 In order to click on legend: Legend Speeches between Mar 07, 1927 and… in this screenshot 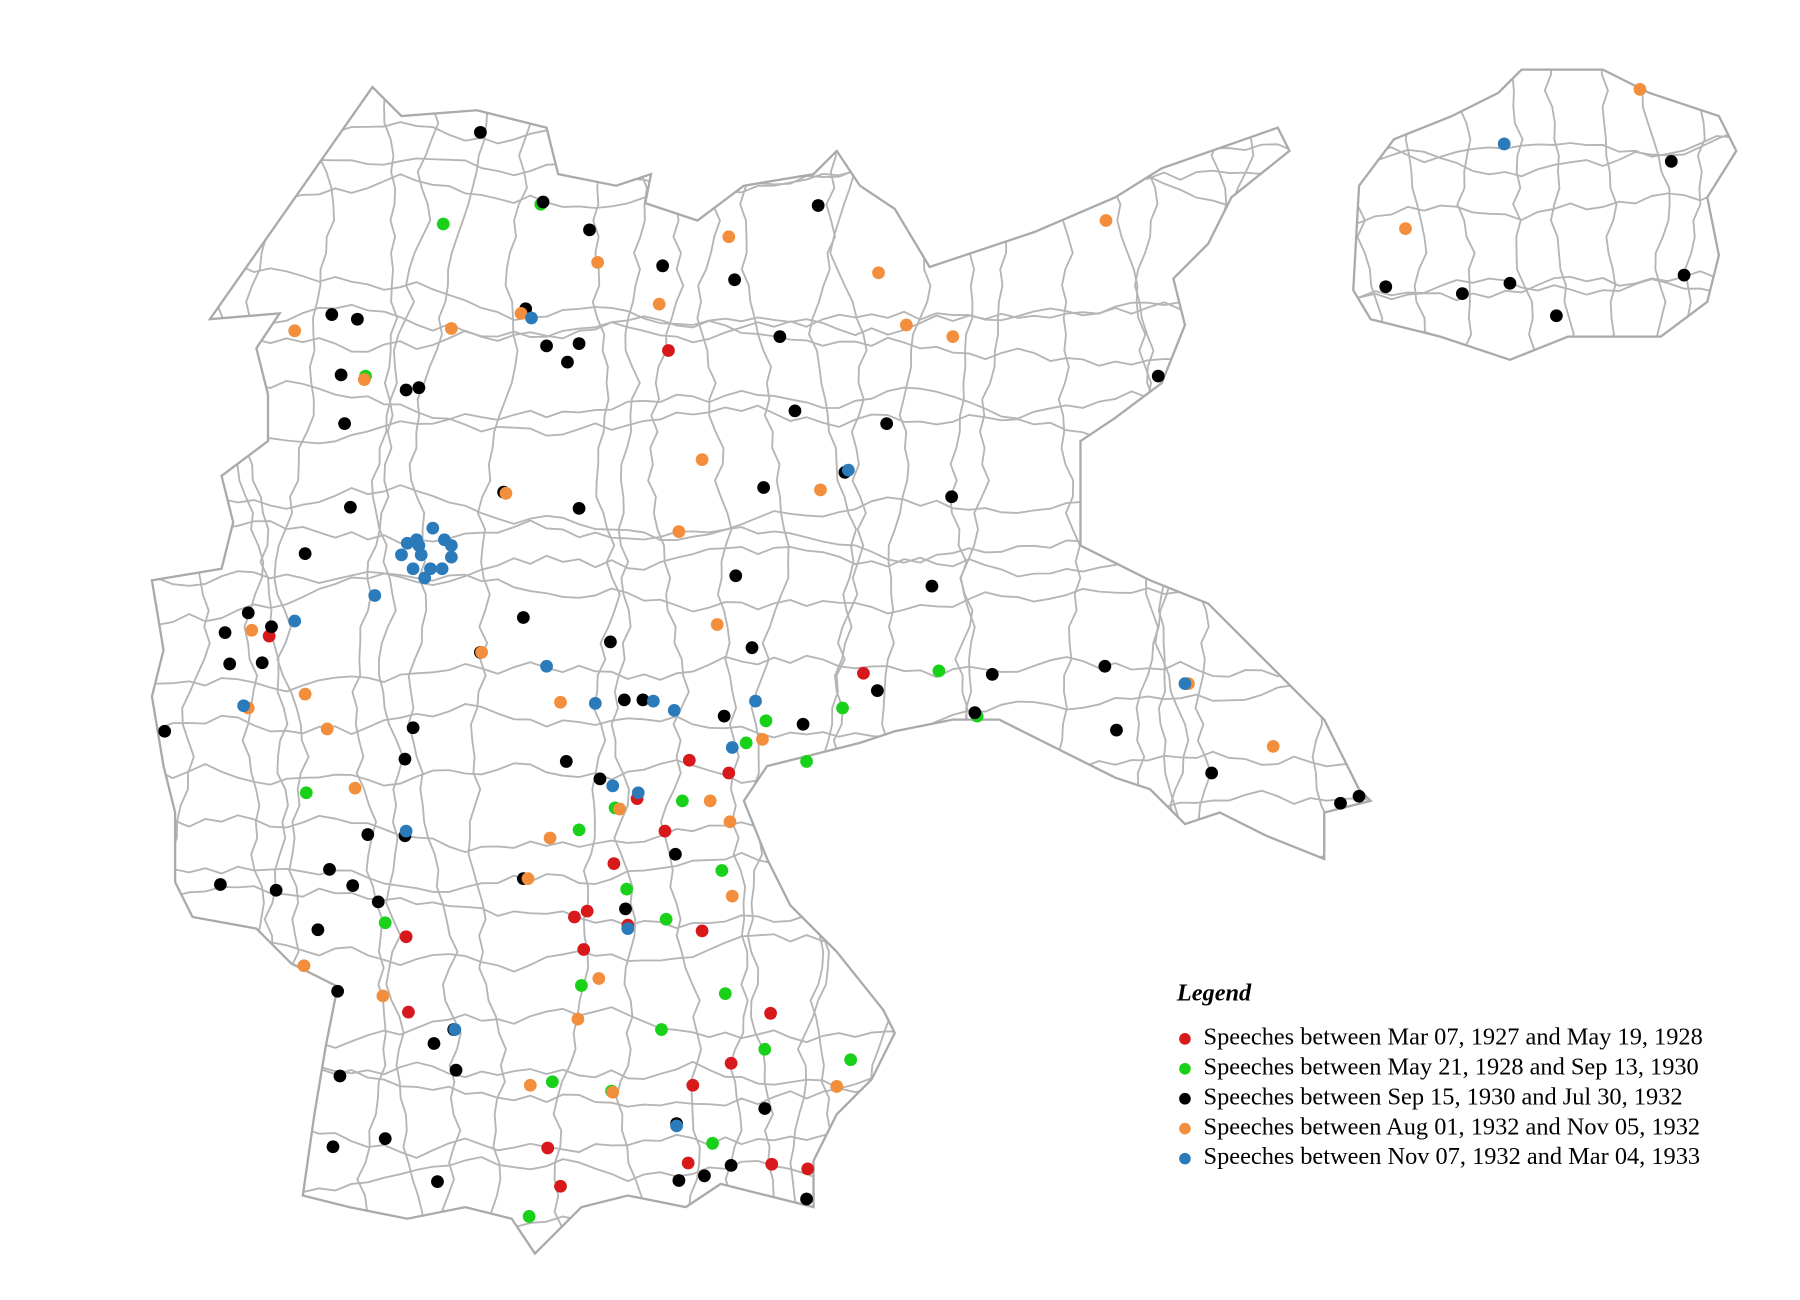, I will do `click(1439, 1074)`.